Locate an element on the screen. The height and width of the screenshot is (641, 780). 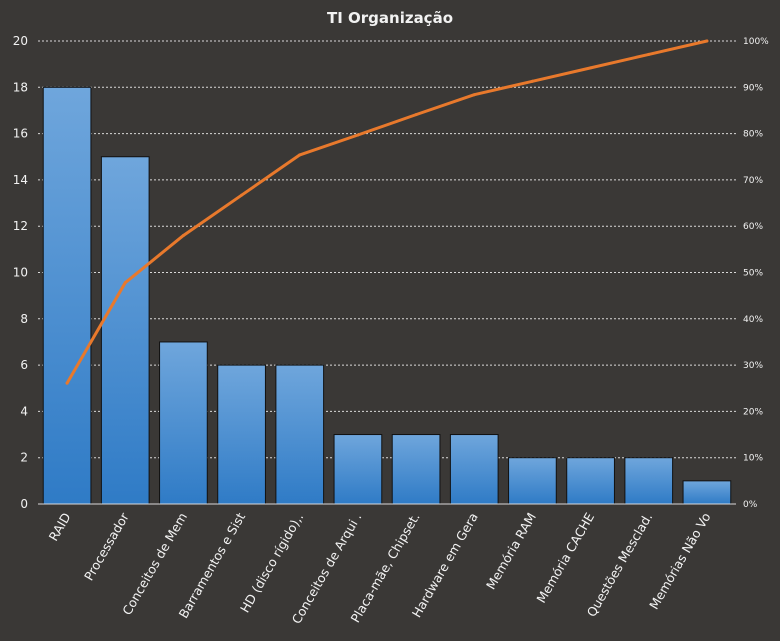
chart-title: TI Organização is located at coordinates (390, 18).